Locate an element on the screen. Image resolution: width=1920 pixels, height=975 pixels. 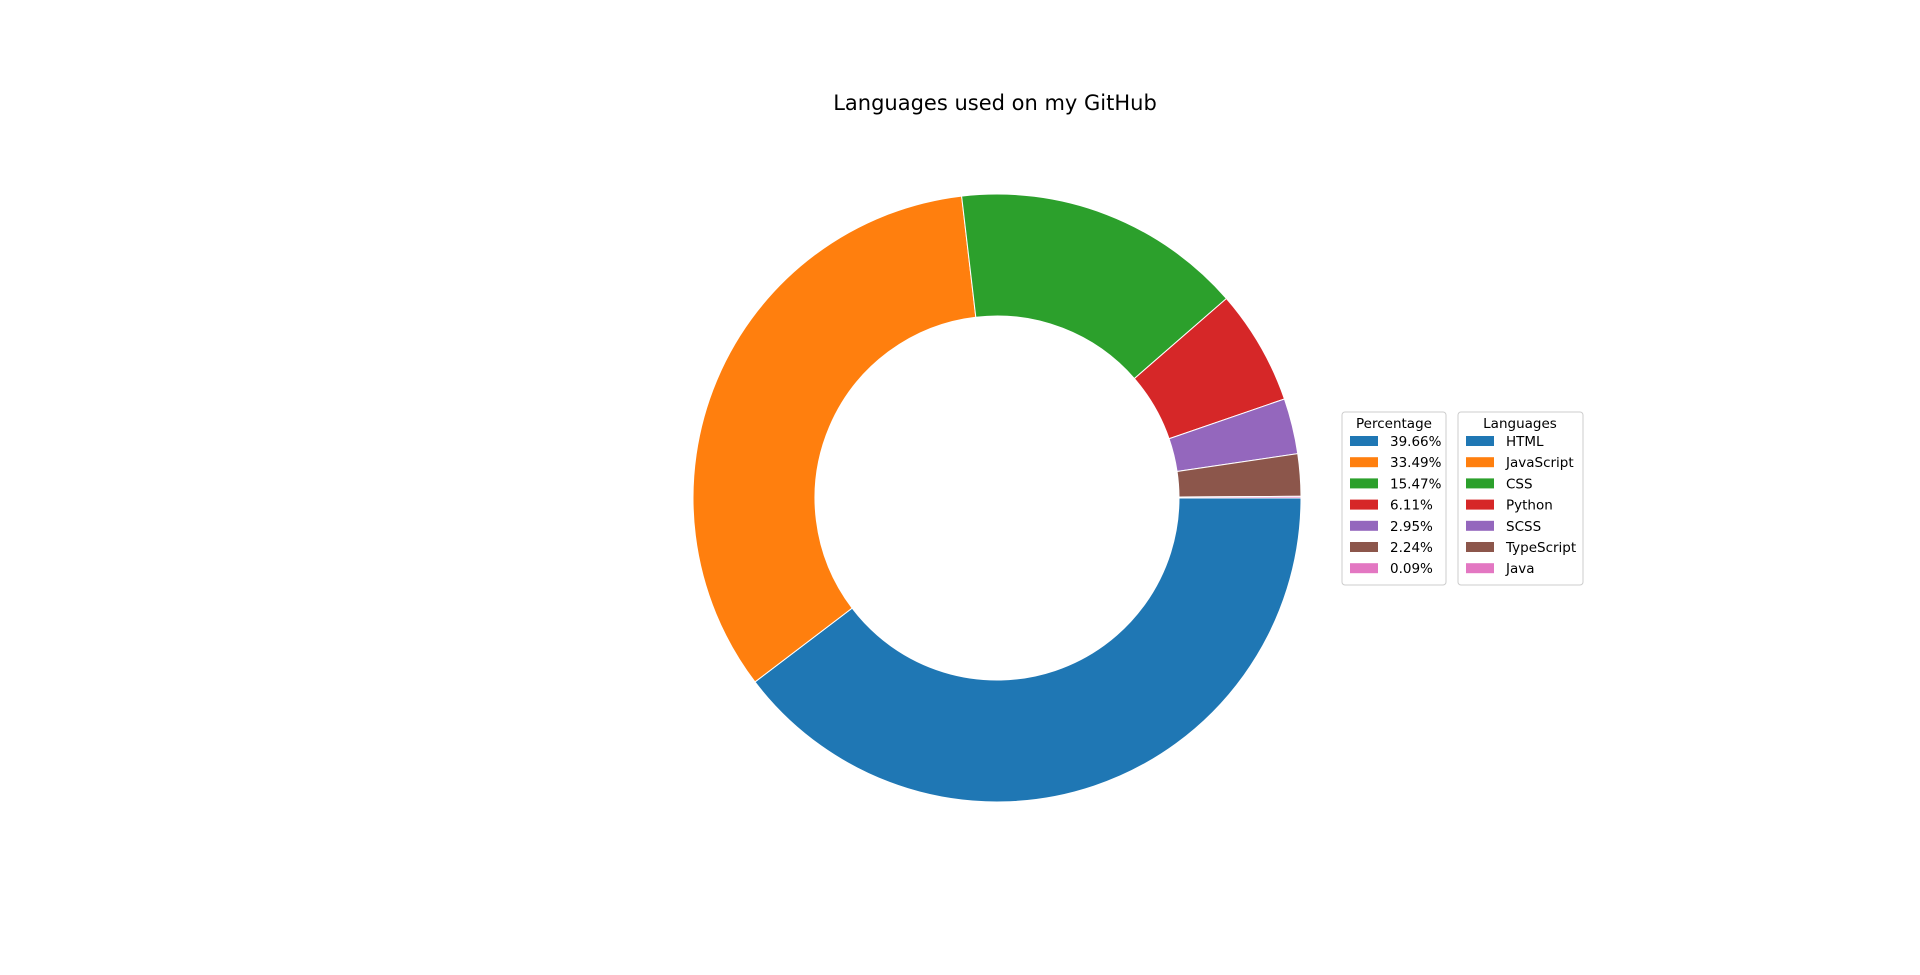
legend-languages-items-label: HTML is located at coordinates (1525, 442).